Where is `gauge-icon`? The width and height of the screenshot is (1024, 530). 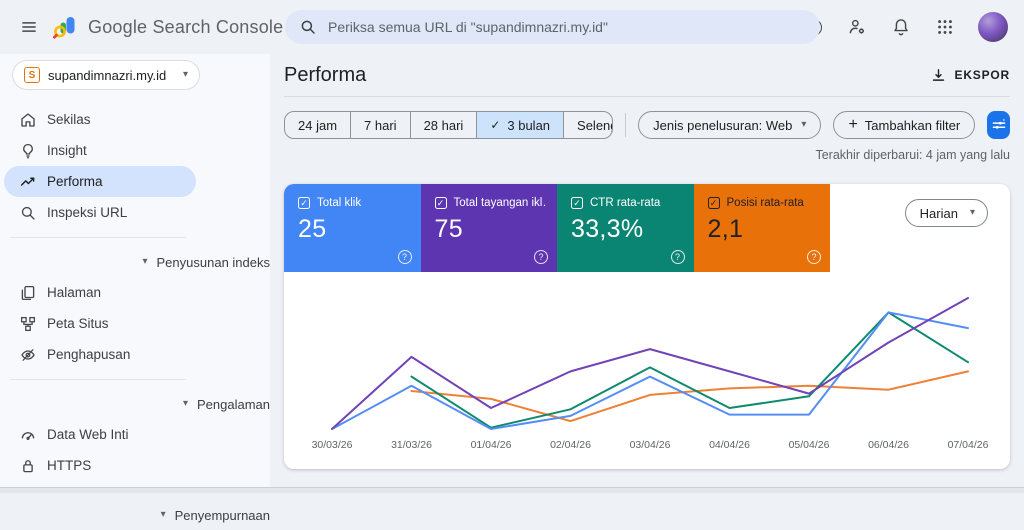
gauge-icon is located at coordinates (28, 435).